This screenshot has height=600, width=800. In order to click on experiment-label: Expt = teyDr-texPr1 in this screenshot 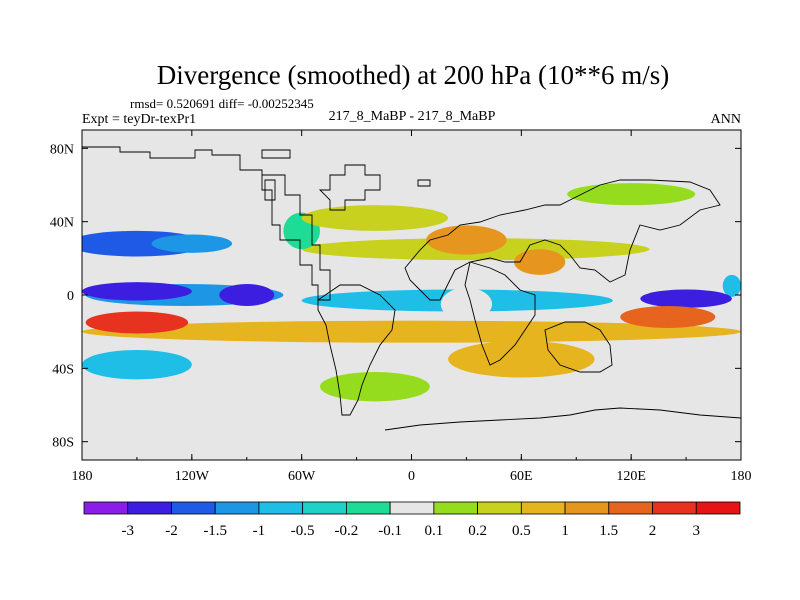, I will do `click(139, 119)`.